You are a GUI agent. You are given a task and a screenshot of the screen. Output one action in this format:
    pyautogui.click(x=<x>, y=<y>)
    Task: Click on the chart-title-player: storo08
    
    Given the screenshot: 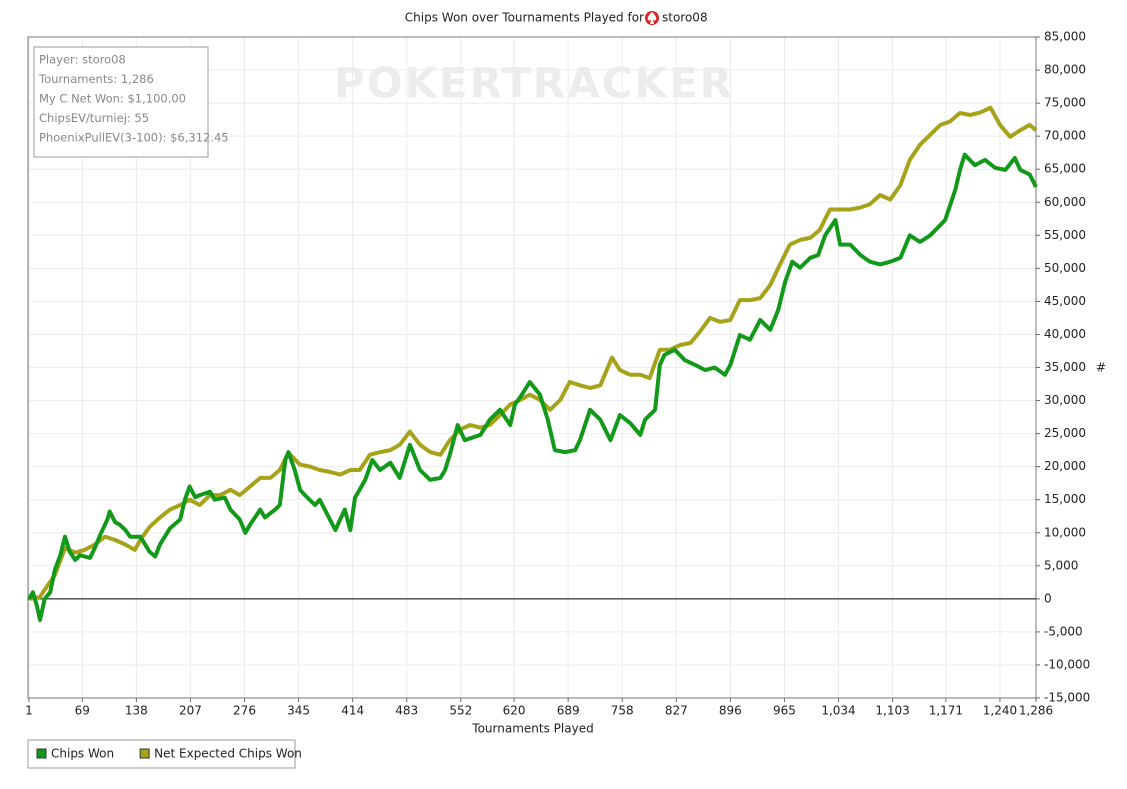 What is the action you would take?
    pyautogui.click(x=685, y=18)
    